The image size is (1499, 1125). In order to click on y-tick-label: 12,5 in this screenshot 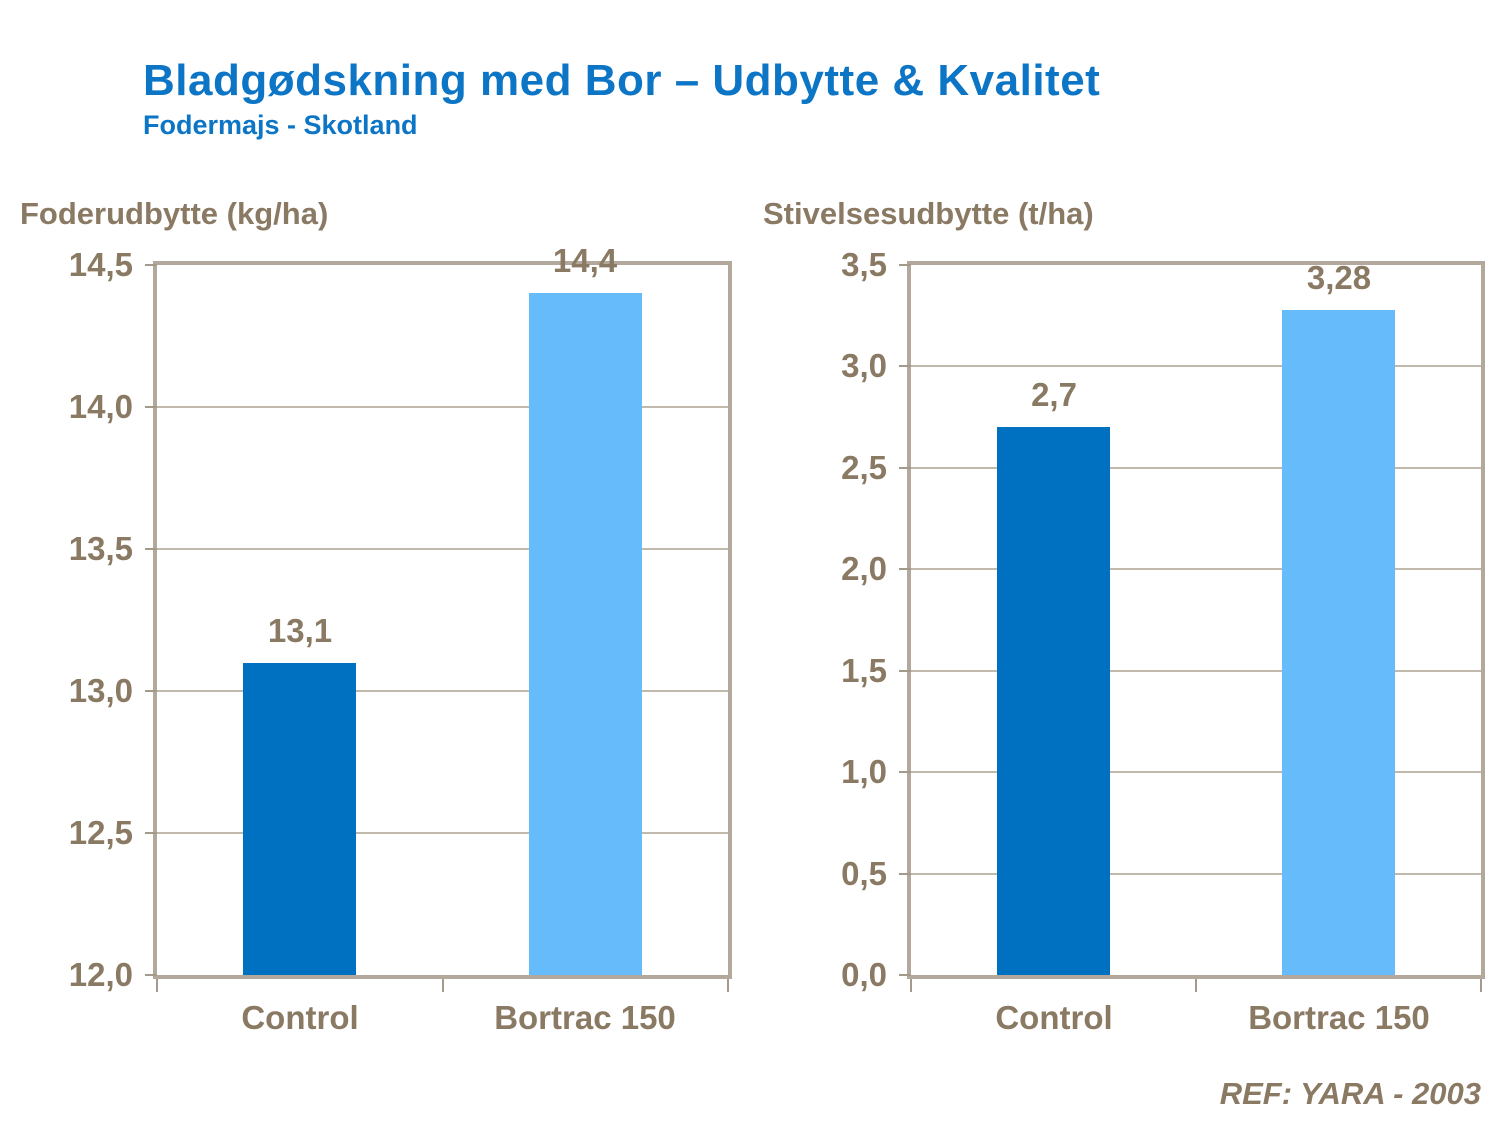, I will do `click(100, 832)`.